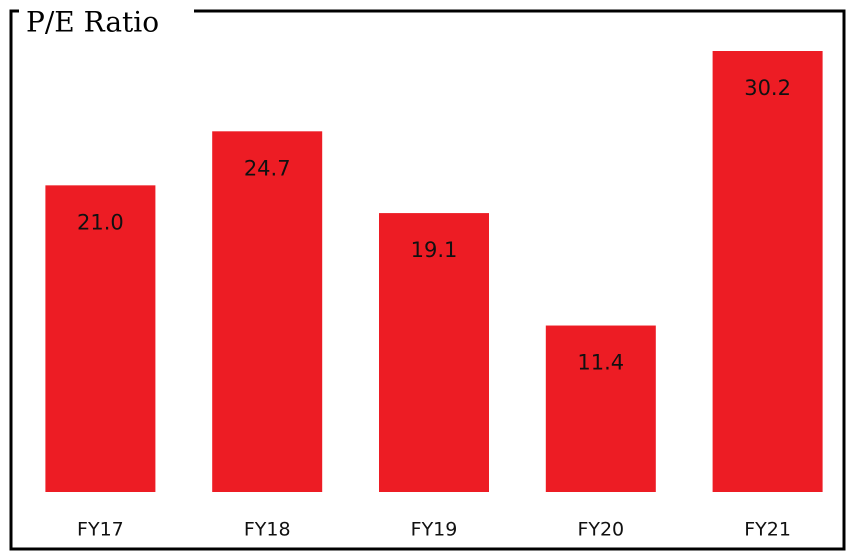 The image size is (847, 556). I want to click on value-label: 30.2, so click(767, 88).